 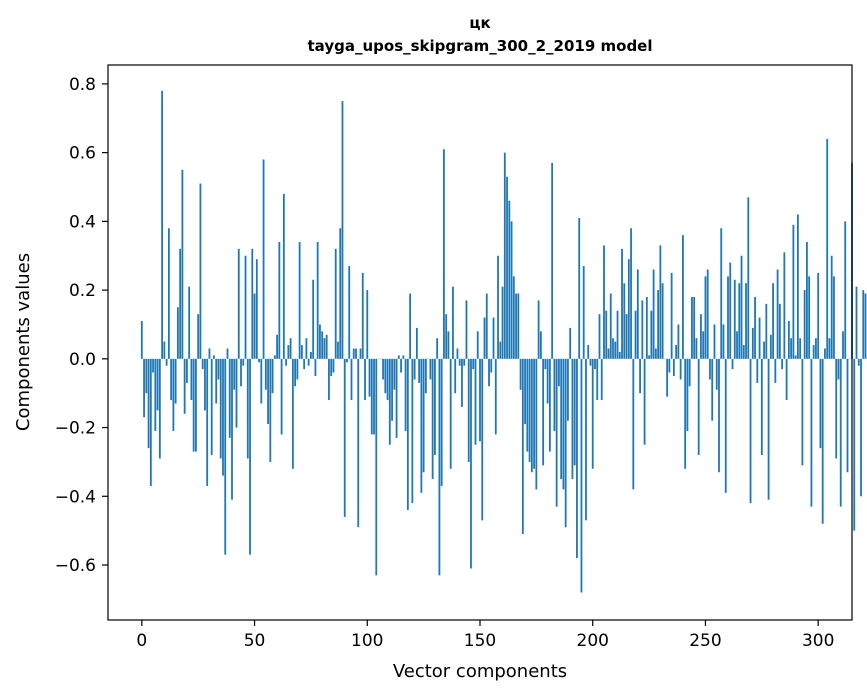 I want to click on y-tick-label: 0.4, so click(x=82, y=222).